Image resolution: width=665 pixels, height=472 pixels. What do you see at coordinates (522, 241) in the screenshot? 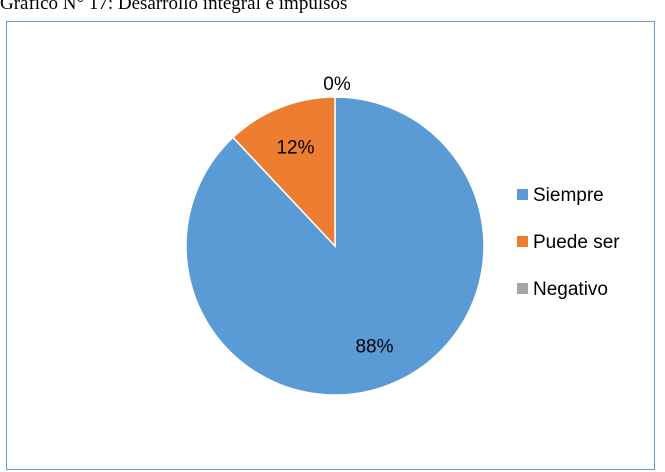
I see `legend-swatch-puede-ser` at bounding box center [522, 241].